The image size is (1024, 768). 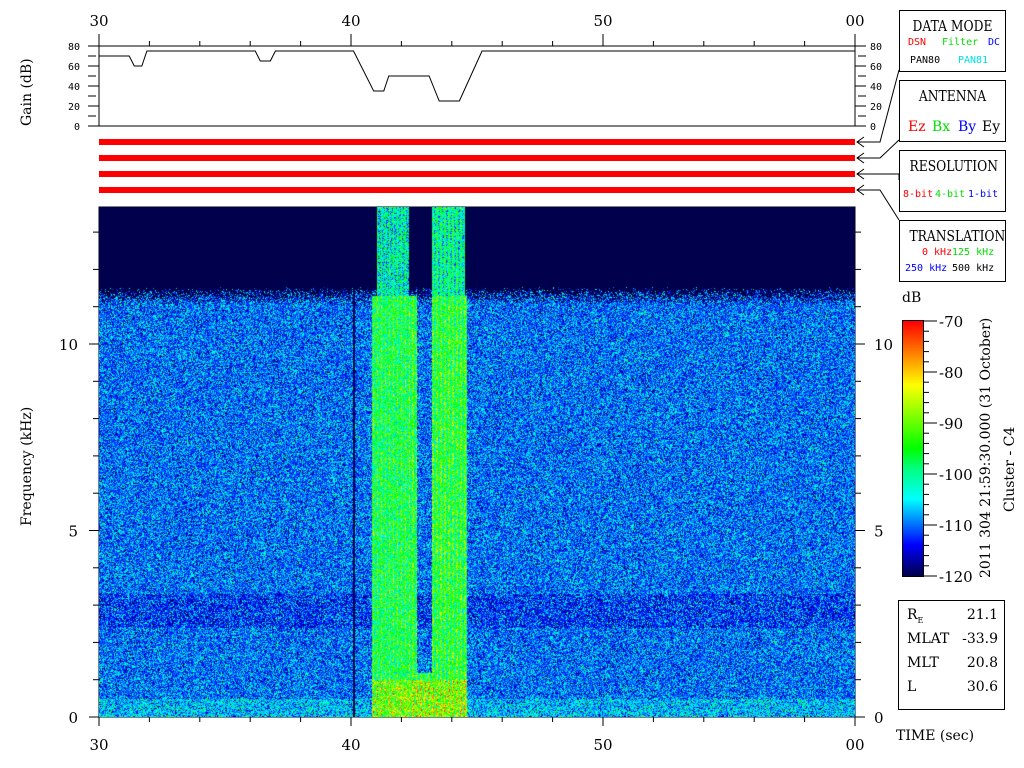 I want to click on gain-tick-left: 20, so click(x=74, y=107).